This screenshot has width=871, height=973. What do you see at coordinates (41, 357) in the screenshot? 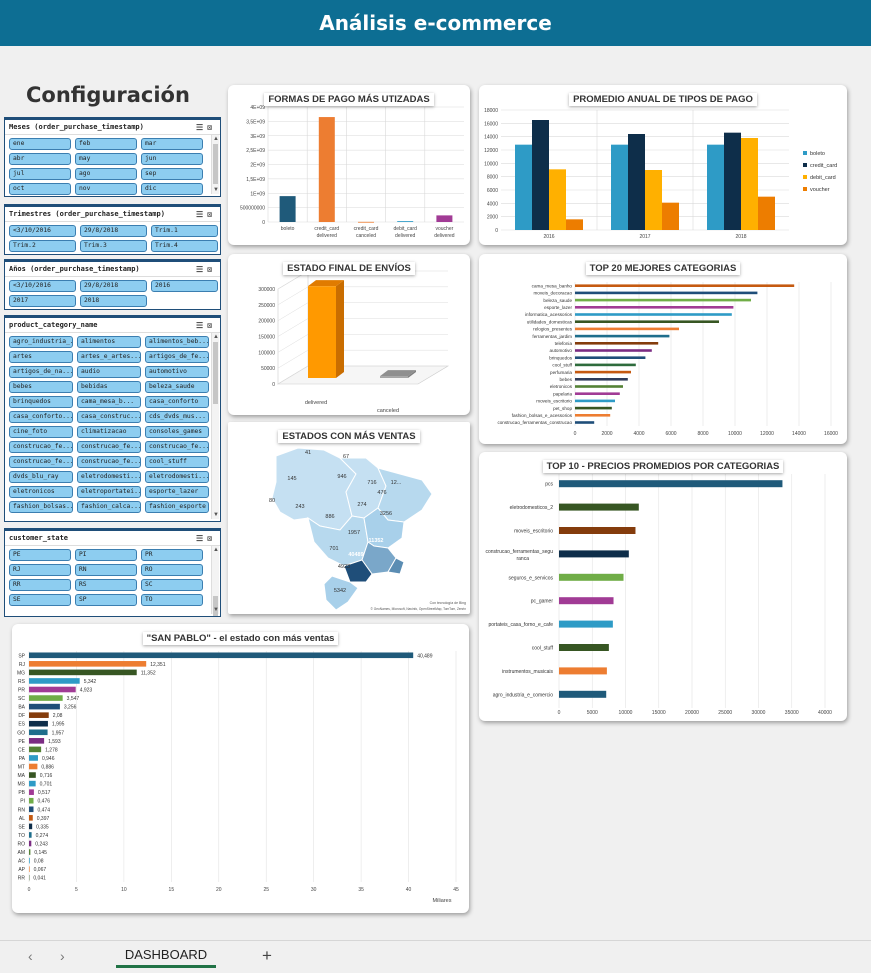
I see `slicer-button: artes` at bounding box center [41, 357].